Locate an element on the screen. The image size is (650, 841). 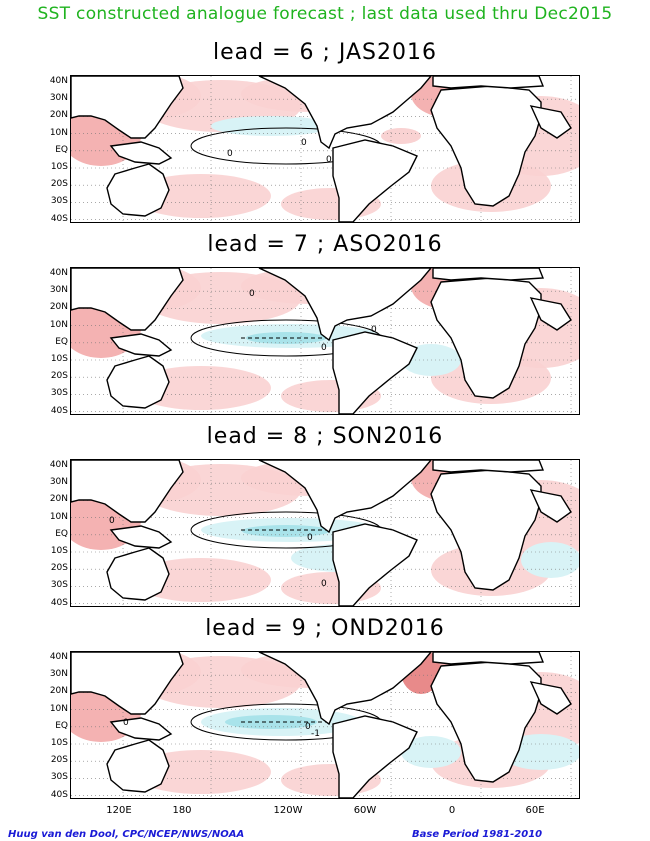
lon-label: 60E is located at coordinates (535, 810).